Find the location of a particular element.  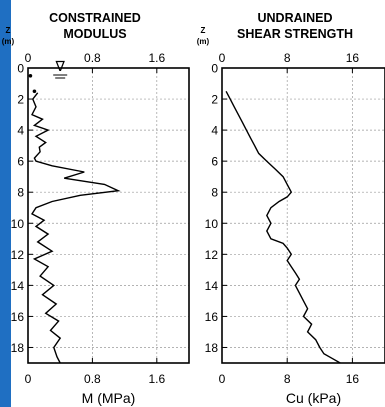

x-tick-label-bottom: 16 is located at coordinates (353, 379).